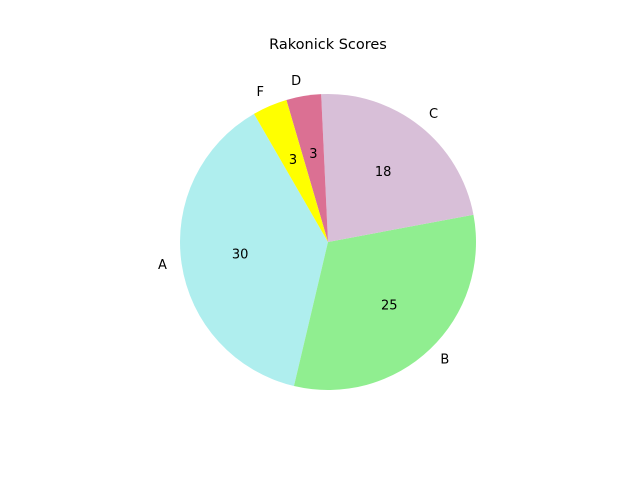 The image size is (640, 480). What do you see at coordinates (296, 81) in the screenshot?
I see `slice-label-d: D` at bounding box center [296, 81].